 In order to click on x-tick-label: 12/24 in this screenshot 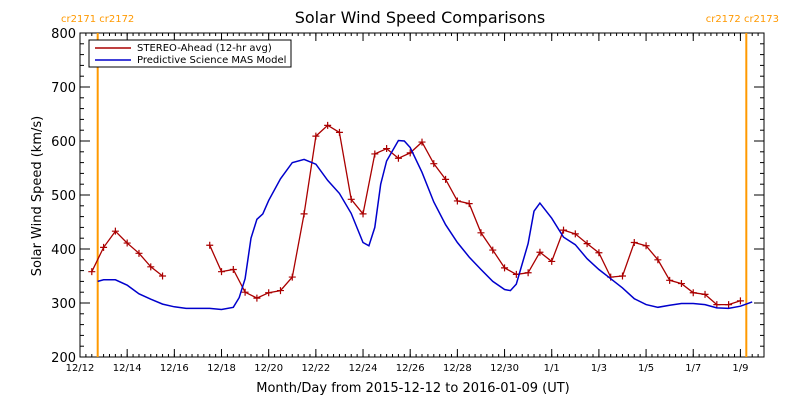, I will do `click(363, 368)`.